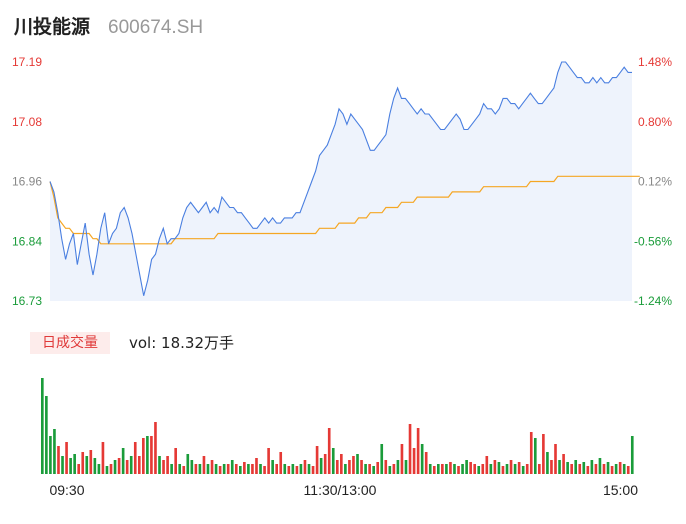 This screenshot has width=686, height=524. Describe the element at coordinates (70, 343) in the screenshot. I see `volume-tab: 日成交量` at that location.